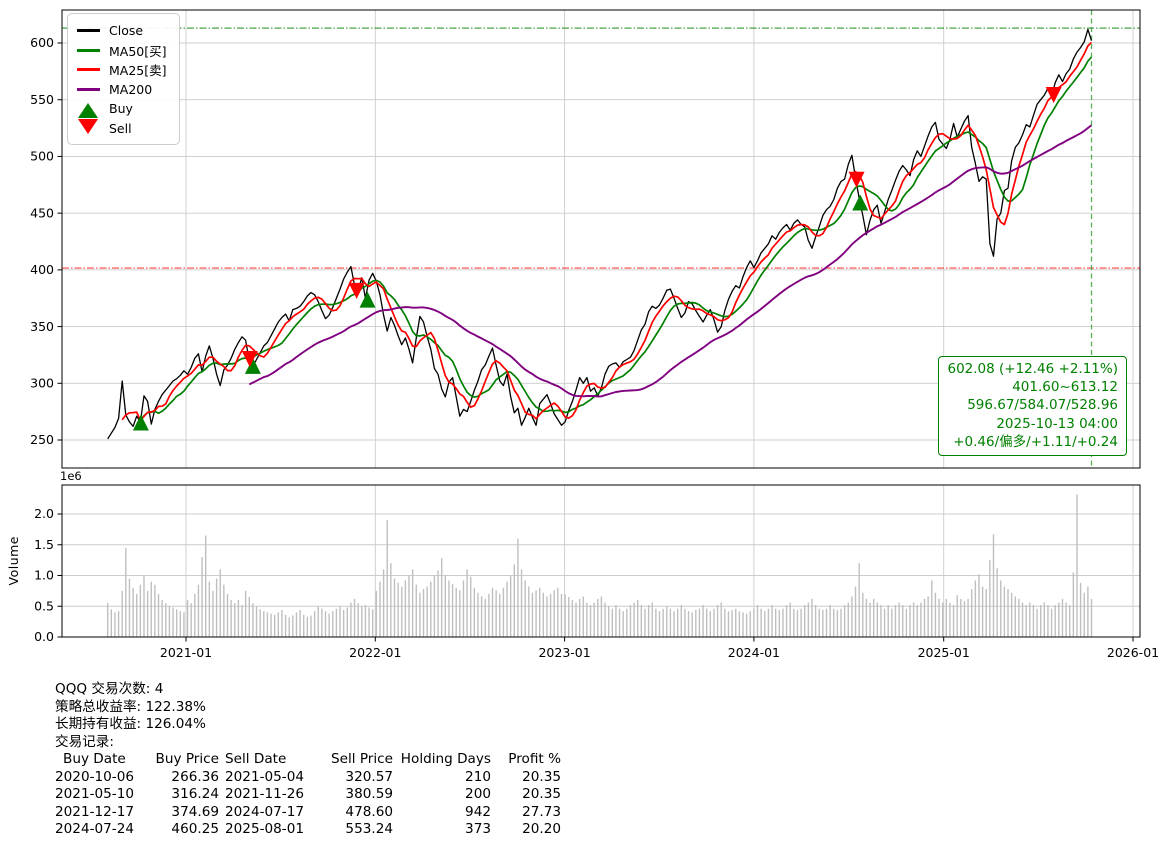 Image resolution: width=1171 pixels, height=855 pixels. What do you see at coordinates (369, 776) in the screenshot?
I see `trade-cell: 320.57` at bounding box center [369, 776].